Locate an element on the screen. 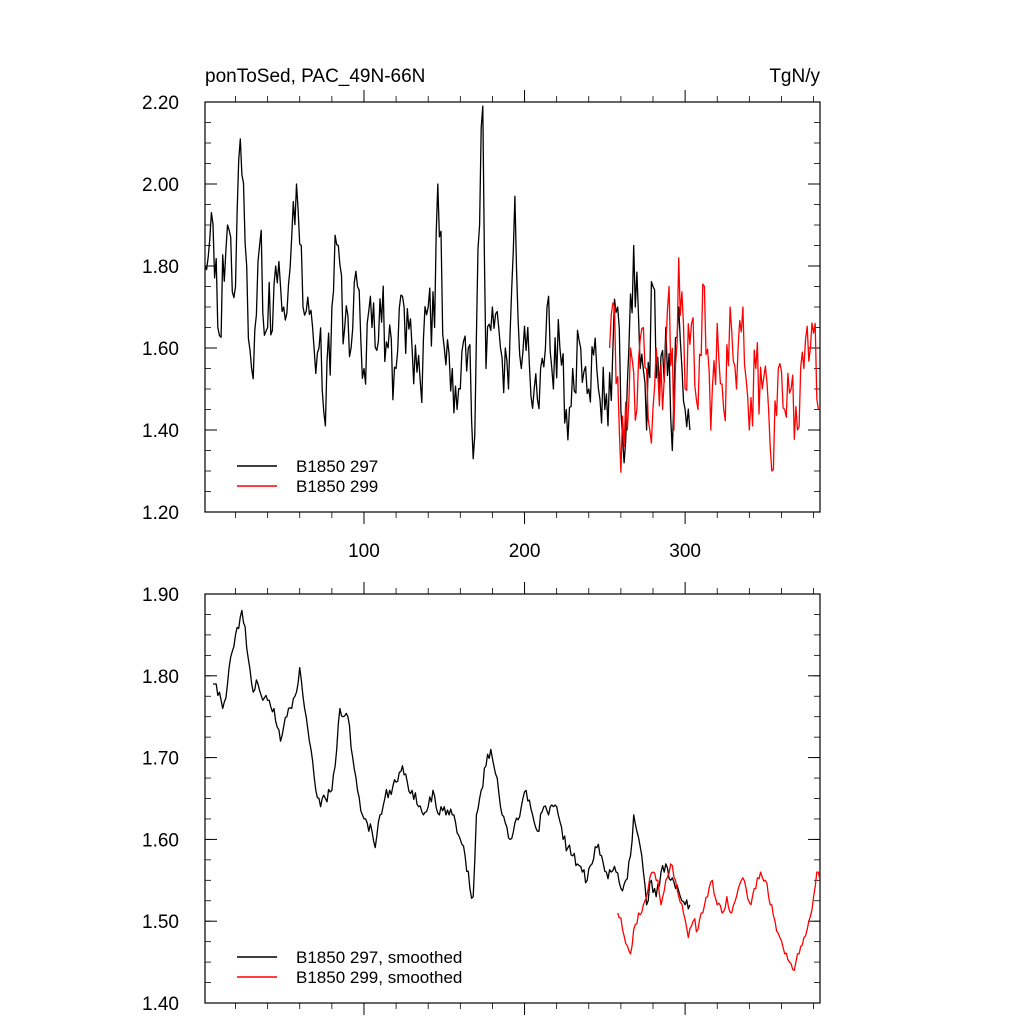 This screenshot has height=1024, width=1024. chart-units: TgN/y is located at coordinates (794, 76).